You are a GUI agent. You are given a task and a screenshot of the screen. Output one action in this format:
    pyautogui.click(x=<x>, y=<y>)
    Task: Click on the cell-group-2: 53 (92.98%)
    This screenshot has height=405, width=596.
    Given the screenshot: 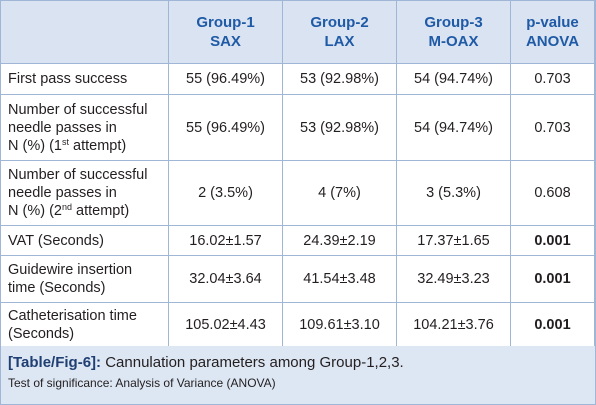 What is the action you would take?
    pyautogui.click(x=339, y=79)
    